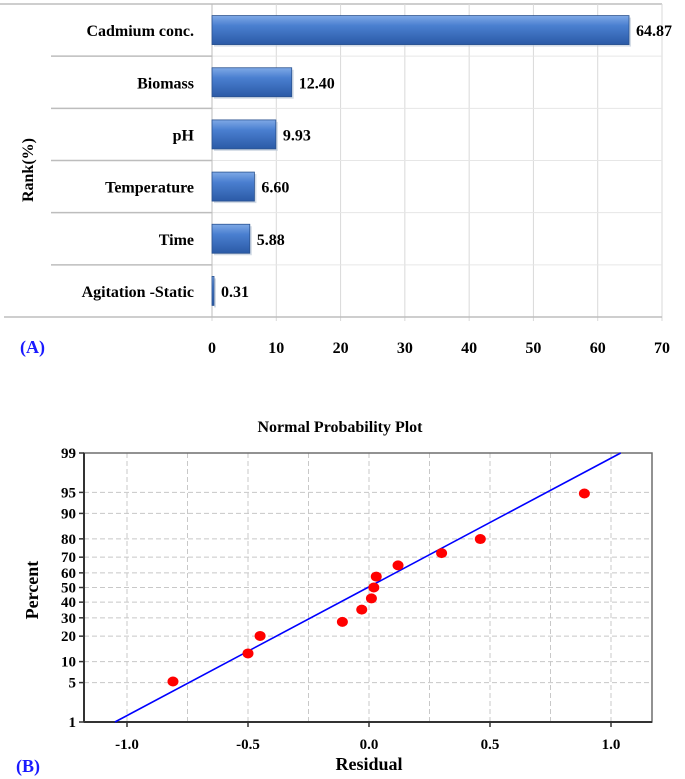  What do you see at coordinates (212, 348) in the screenshot?
I see `x-tick-label: 0` at bounding box center [212, 348].